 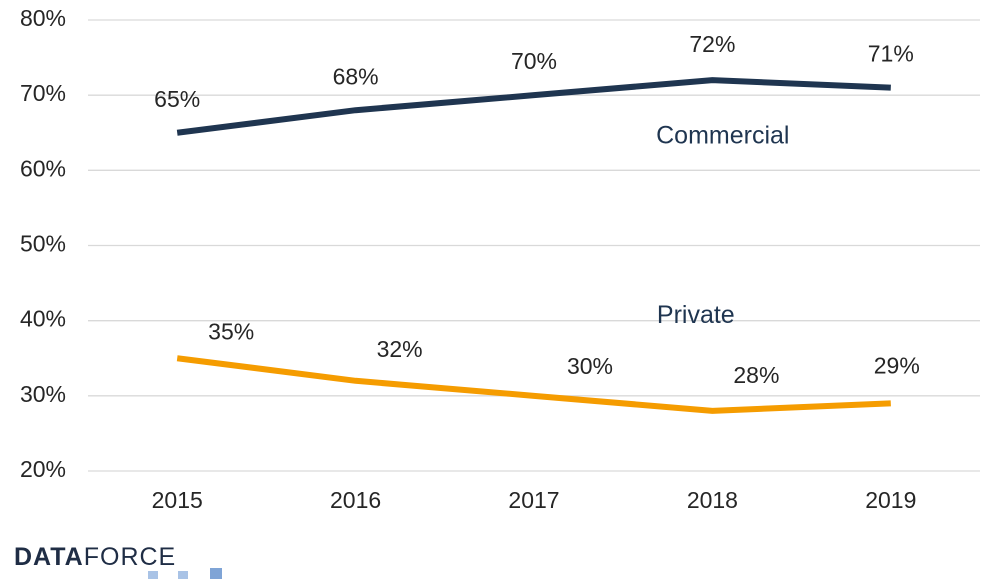 I want to click on x-tick-label: 2018, so click(x=712, y=500).